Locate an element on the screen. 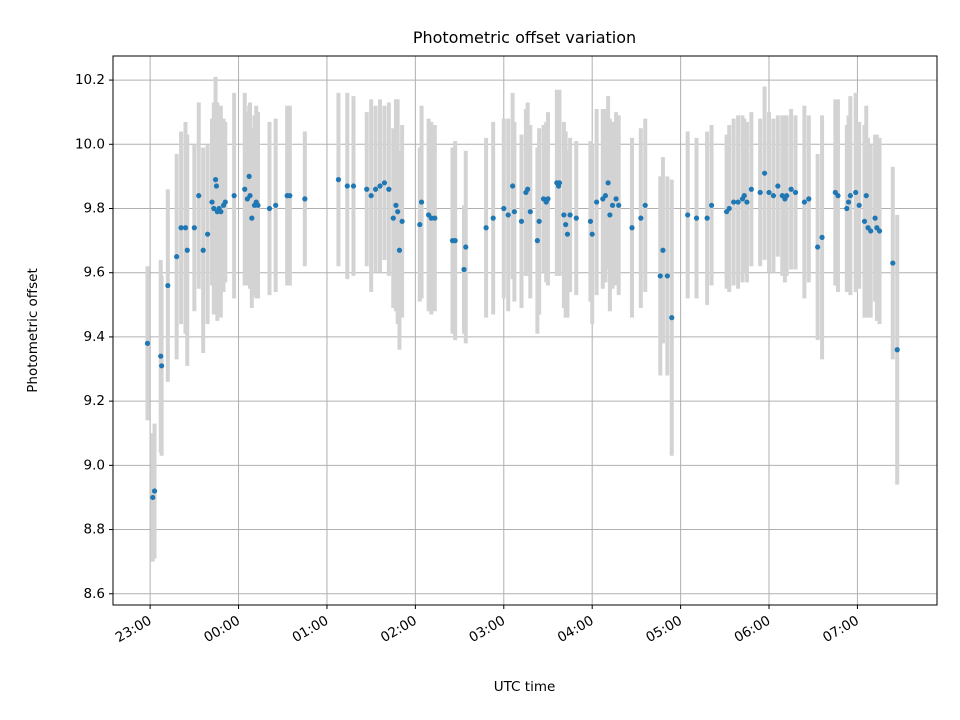 The height and width of the screenshot is (720, 960). y-axis-ticks: 8.6 8.8 9.0 9.2 9.4 9.6 9.8 10.0 10.2 is located at coordinates (94, 337).